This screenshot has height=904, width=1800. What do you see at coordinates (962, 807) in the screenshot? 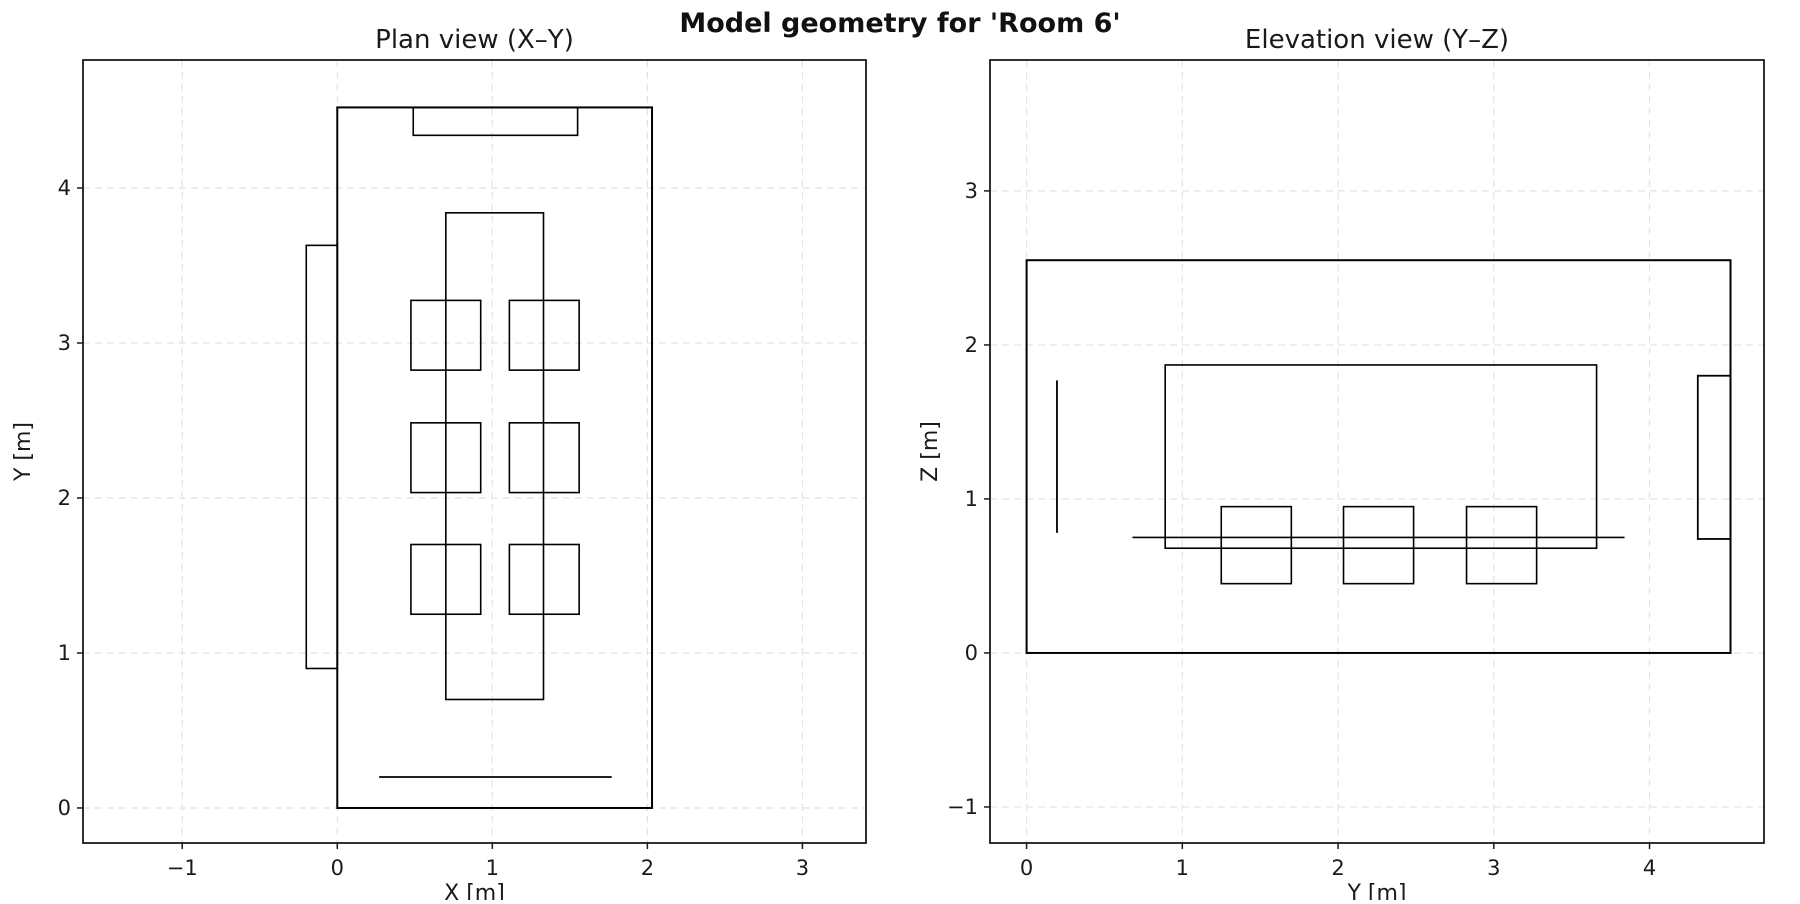
I see `y-tick-label: −1` at bounding box center [962, 807].